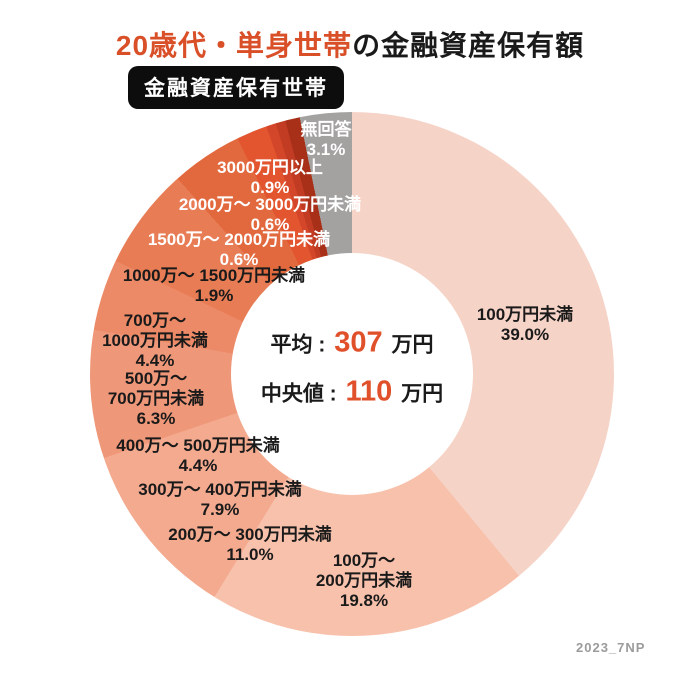  I want to click on segment-label-10: 3000万円以上 0.9%, so click(270, 177).